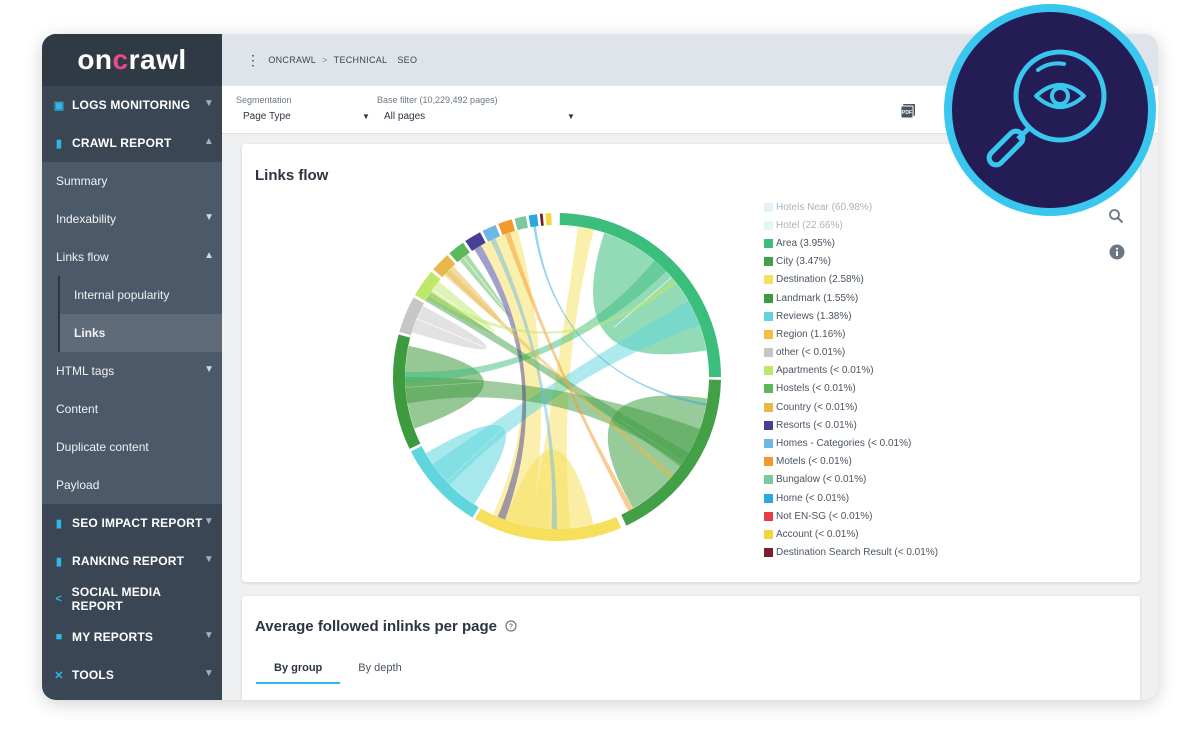 This screenshot has width=1200, height=733. Describe the element at coordinates (809, 225) in the screenshot. I see `legend-label: Hotel (22.66%)` at that location.